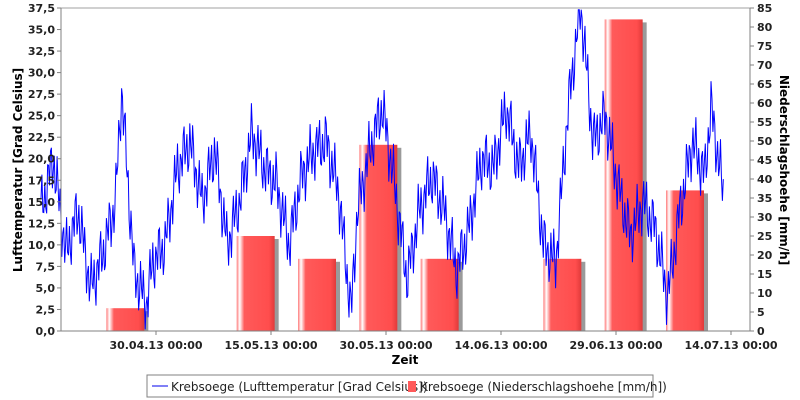  I want to click on right-tick-label: 40, so click(765, 179).